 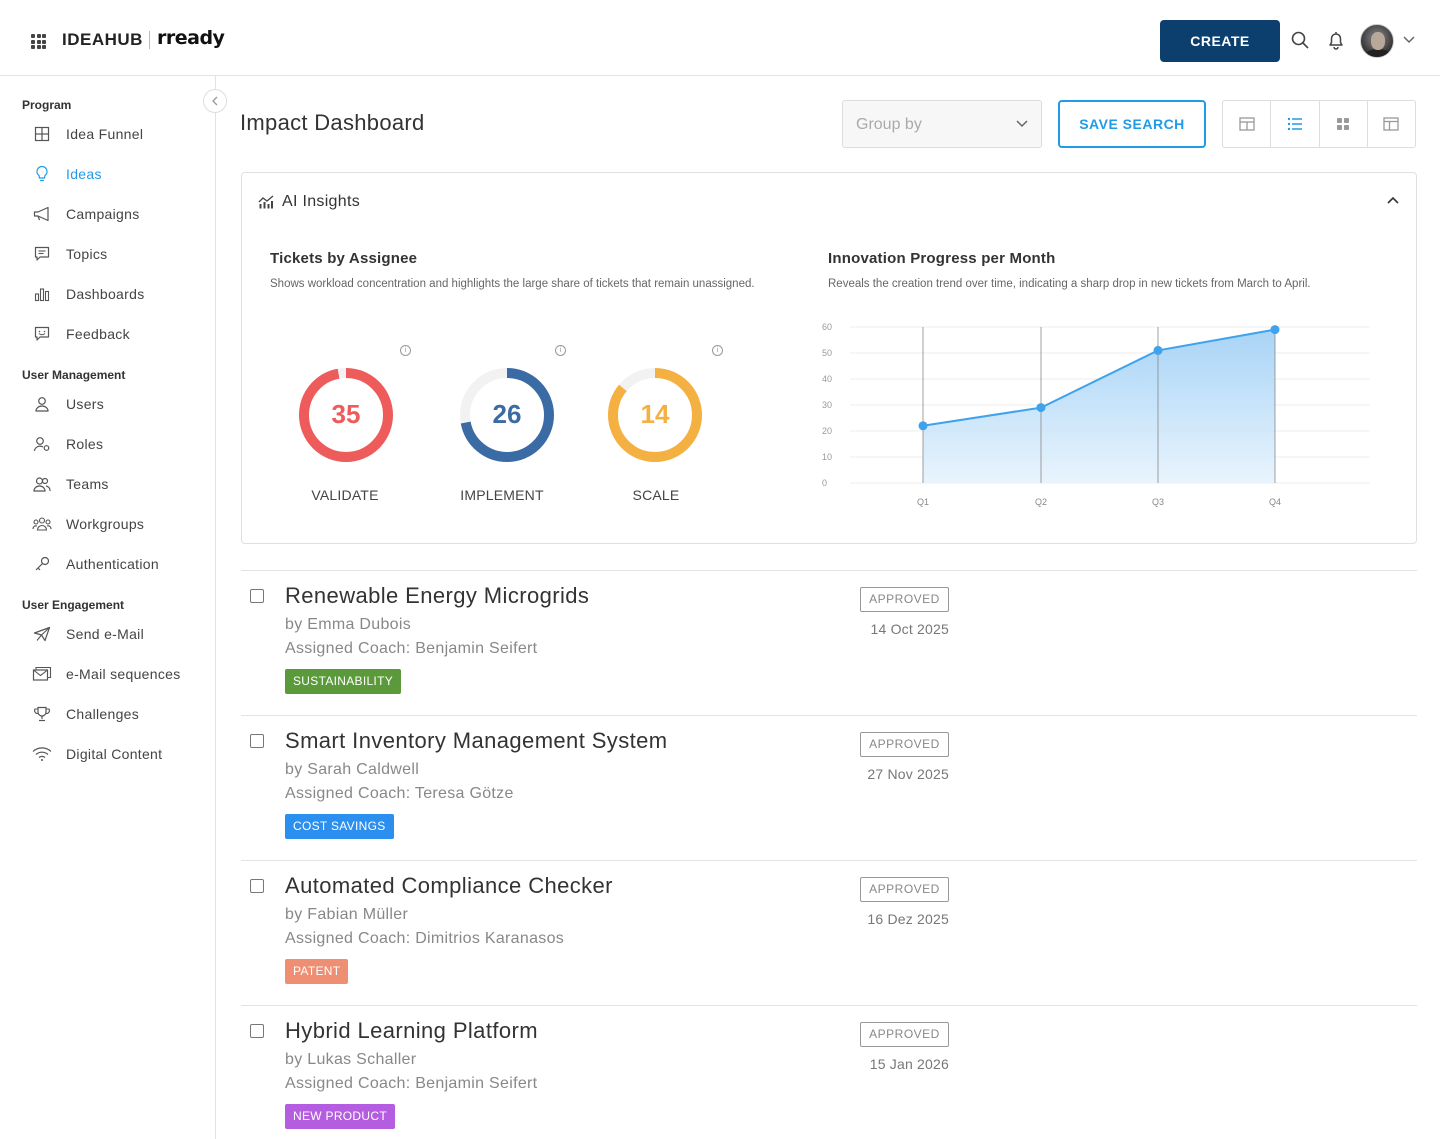 I want to click on sidebar-item-workgroups: Workgroups, so click(x=114, y=524).